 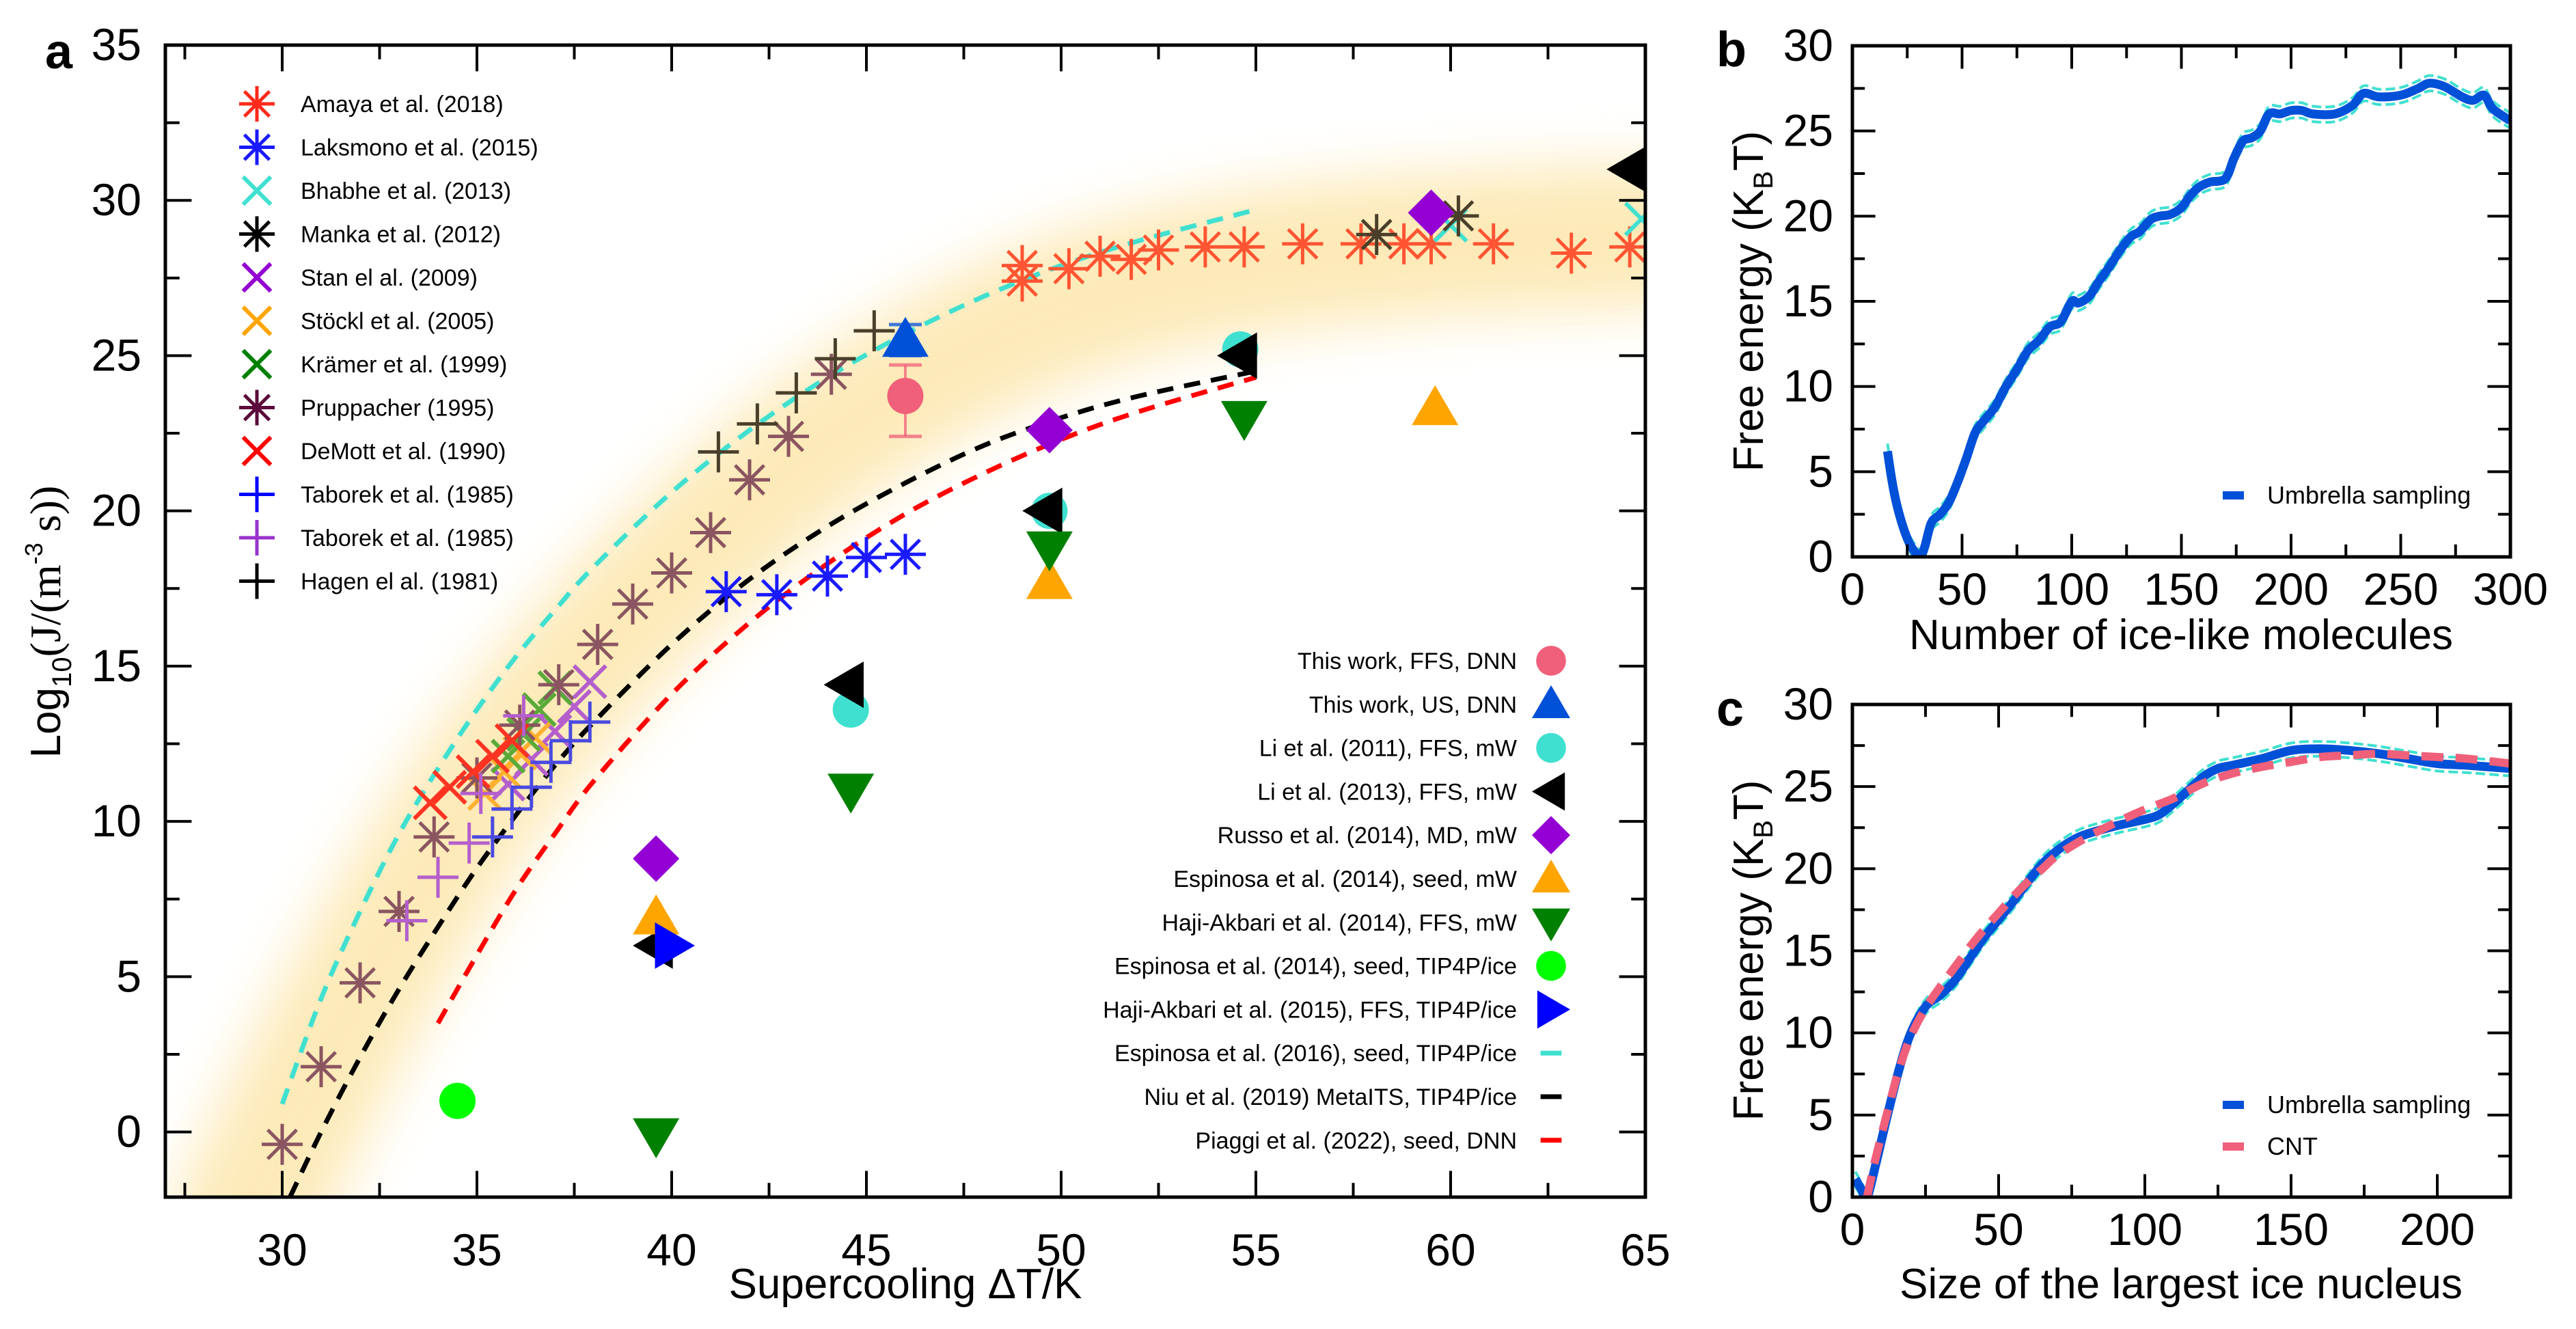 I want to click on legend-label: Li et al. (2013), FFS, mW, so click(x=1387, y=792).